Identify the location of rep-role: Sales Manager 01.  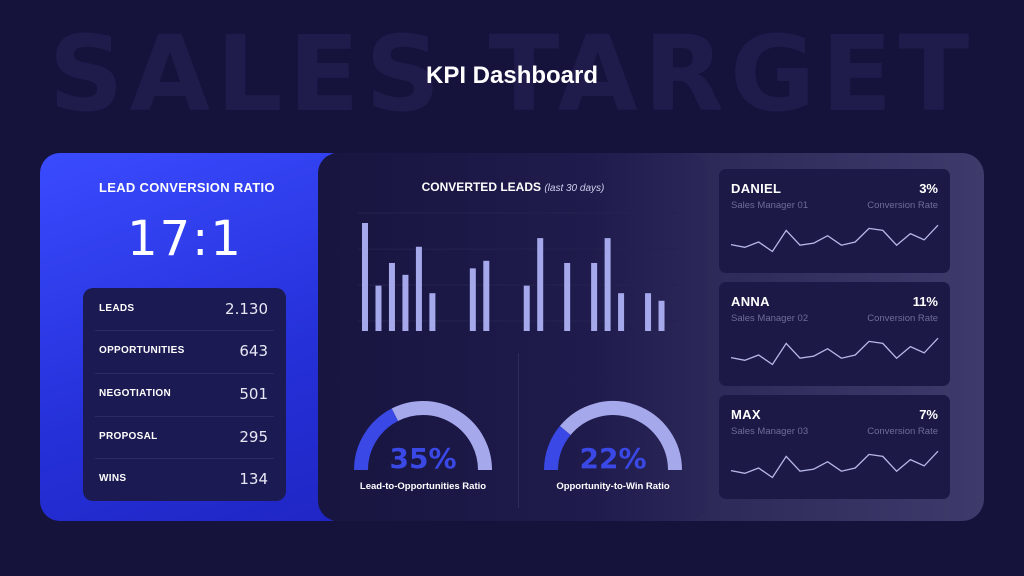
(770, 205).